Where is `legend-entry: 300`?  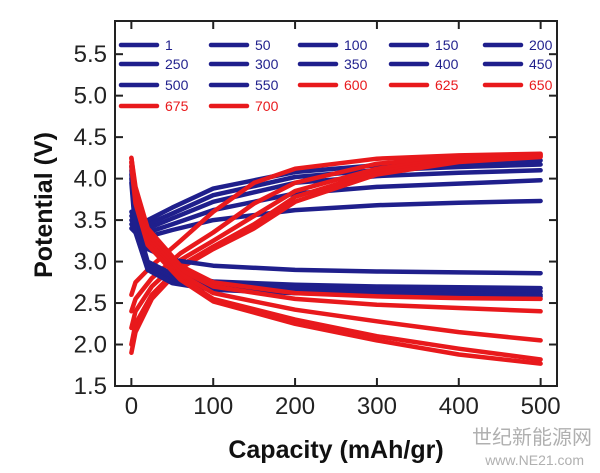
legend-entry: 300 is located at coordinates (243, 64).